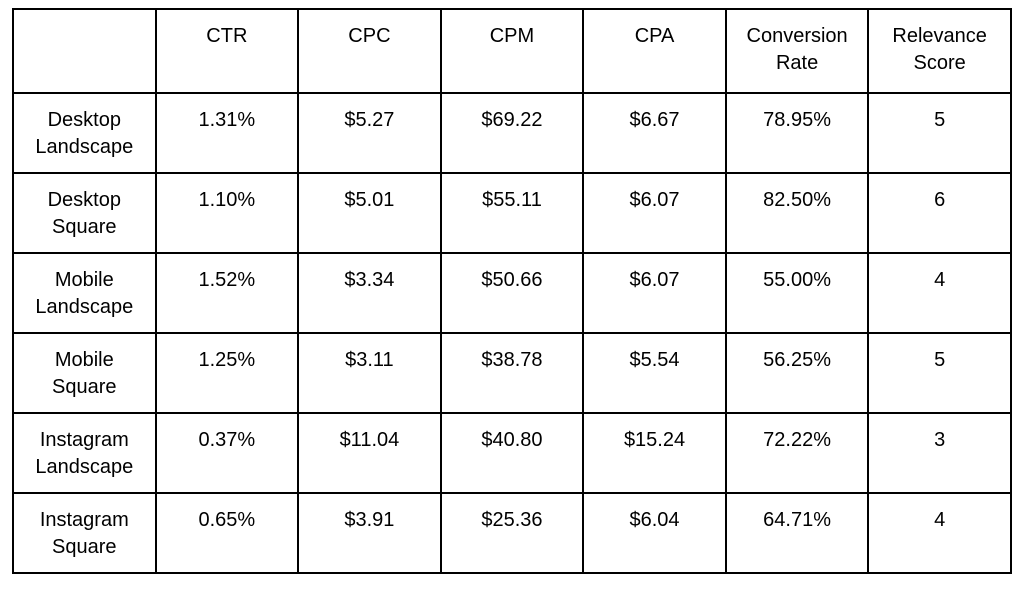 This screenshot has width=1024, height=596. What do you see at coordinates (369, 293) in the screenshot?
I see `cell-cpc: $3.34` at bounding box center [369, 293].